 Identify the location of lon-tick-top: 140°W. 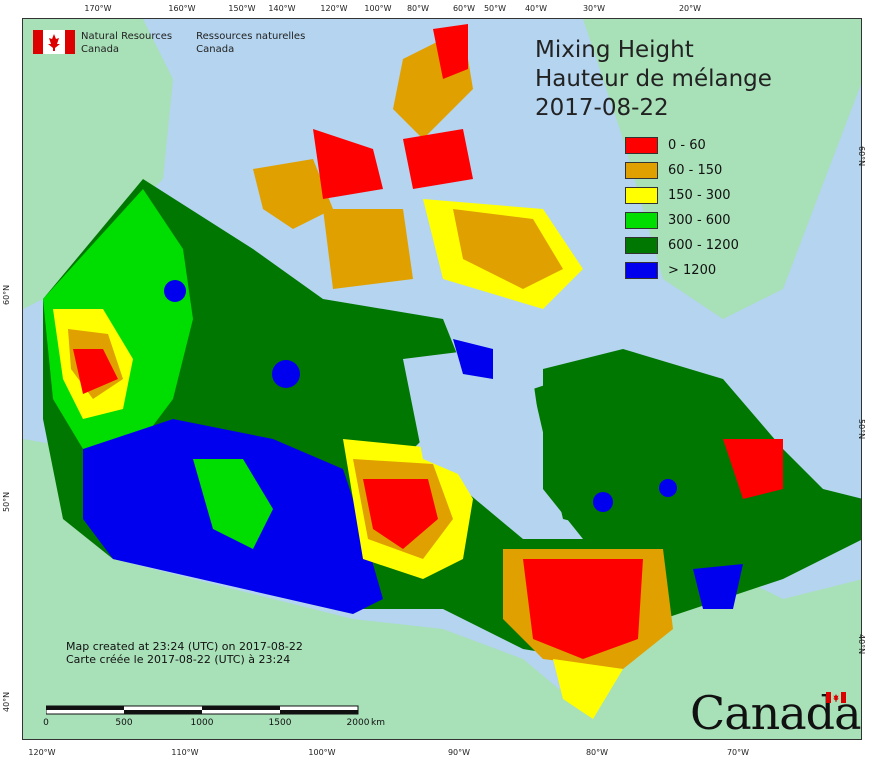
(282, 8).